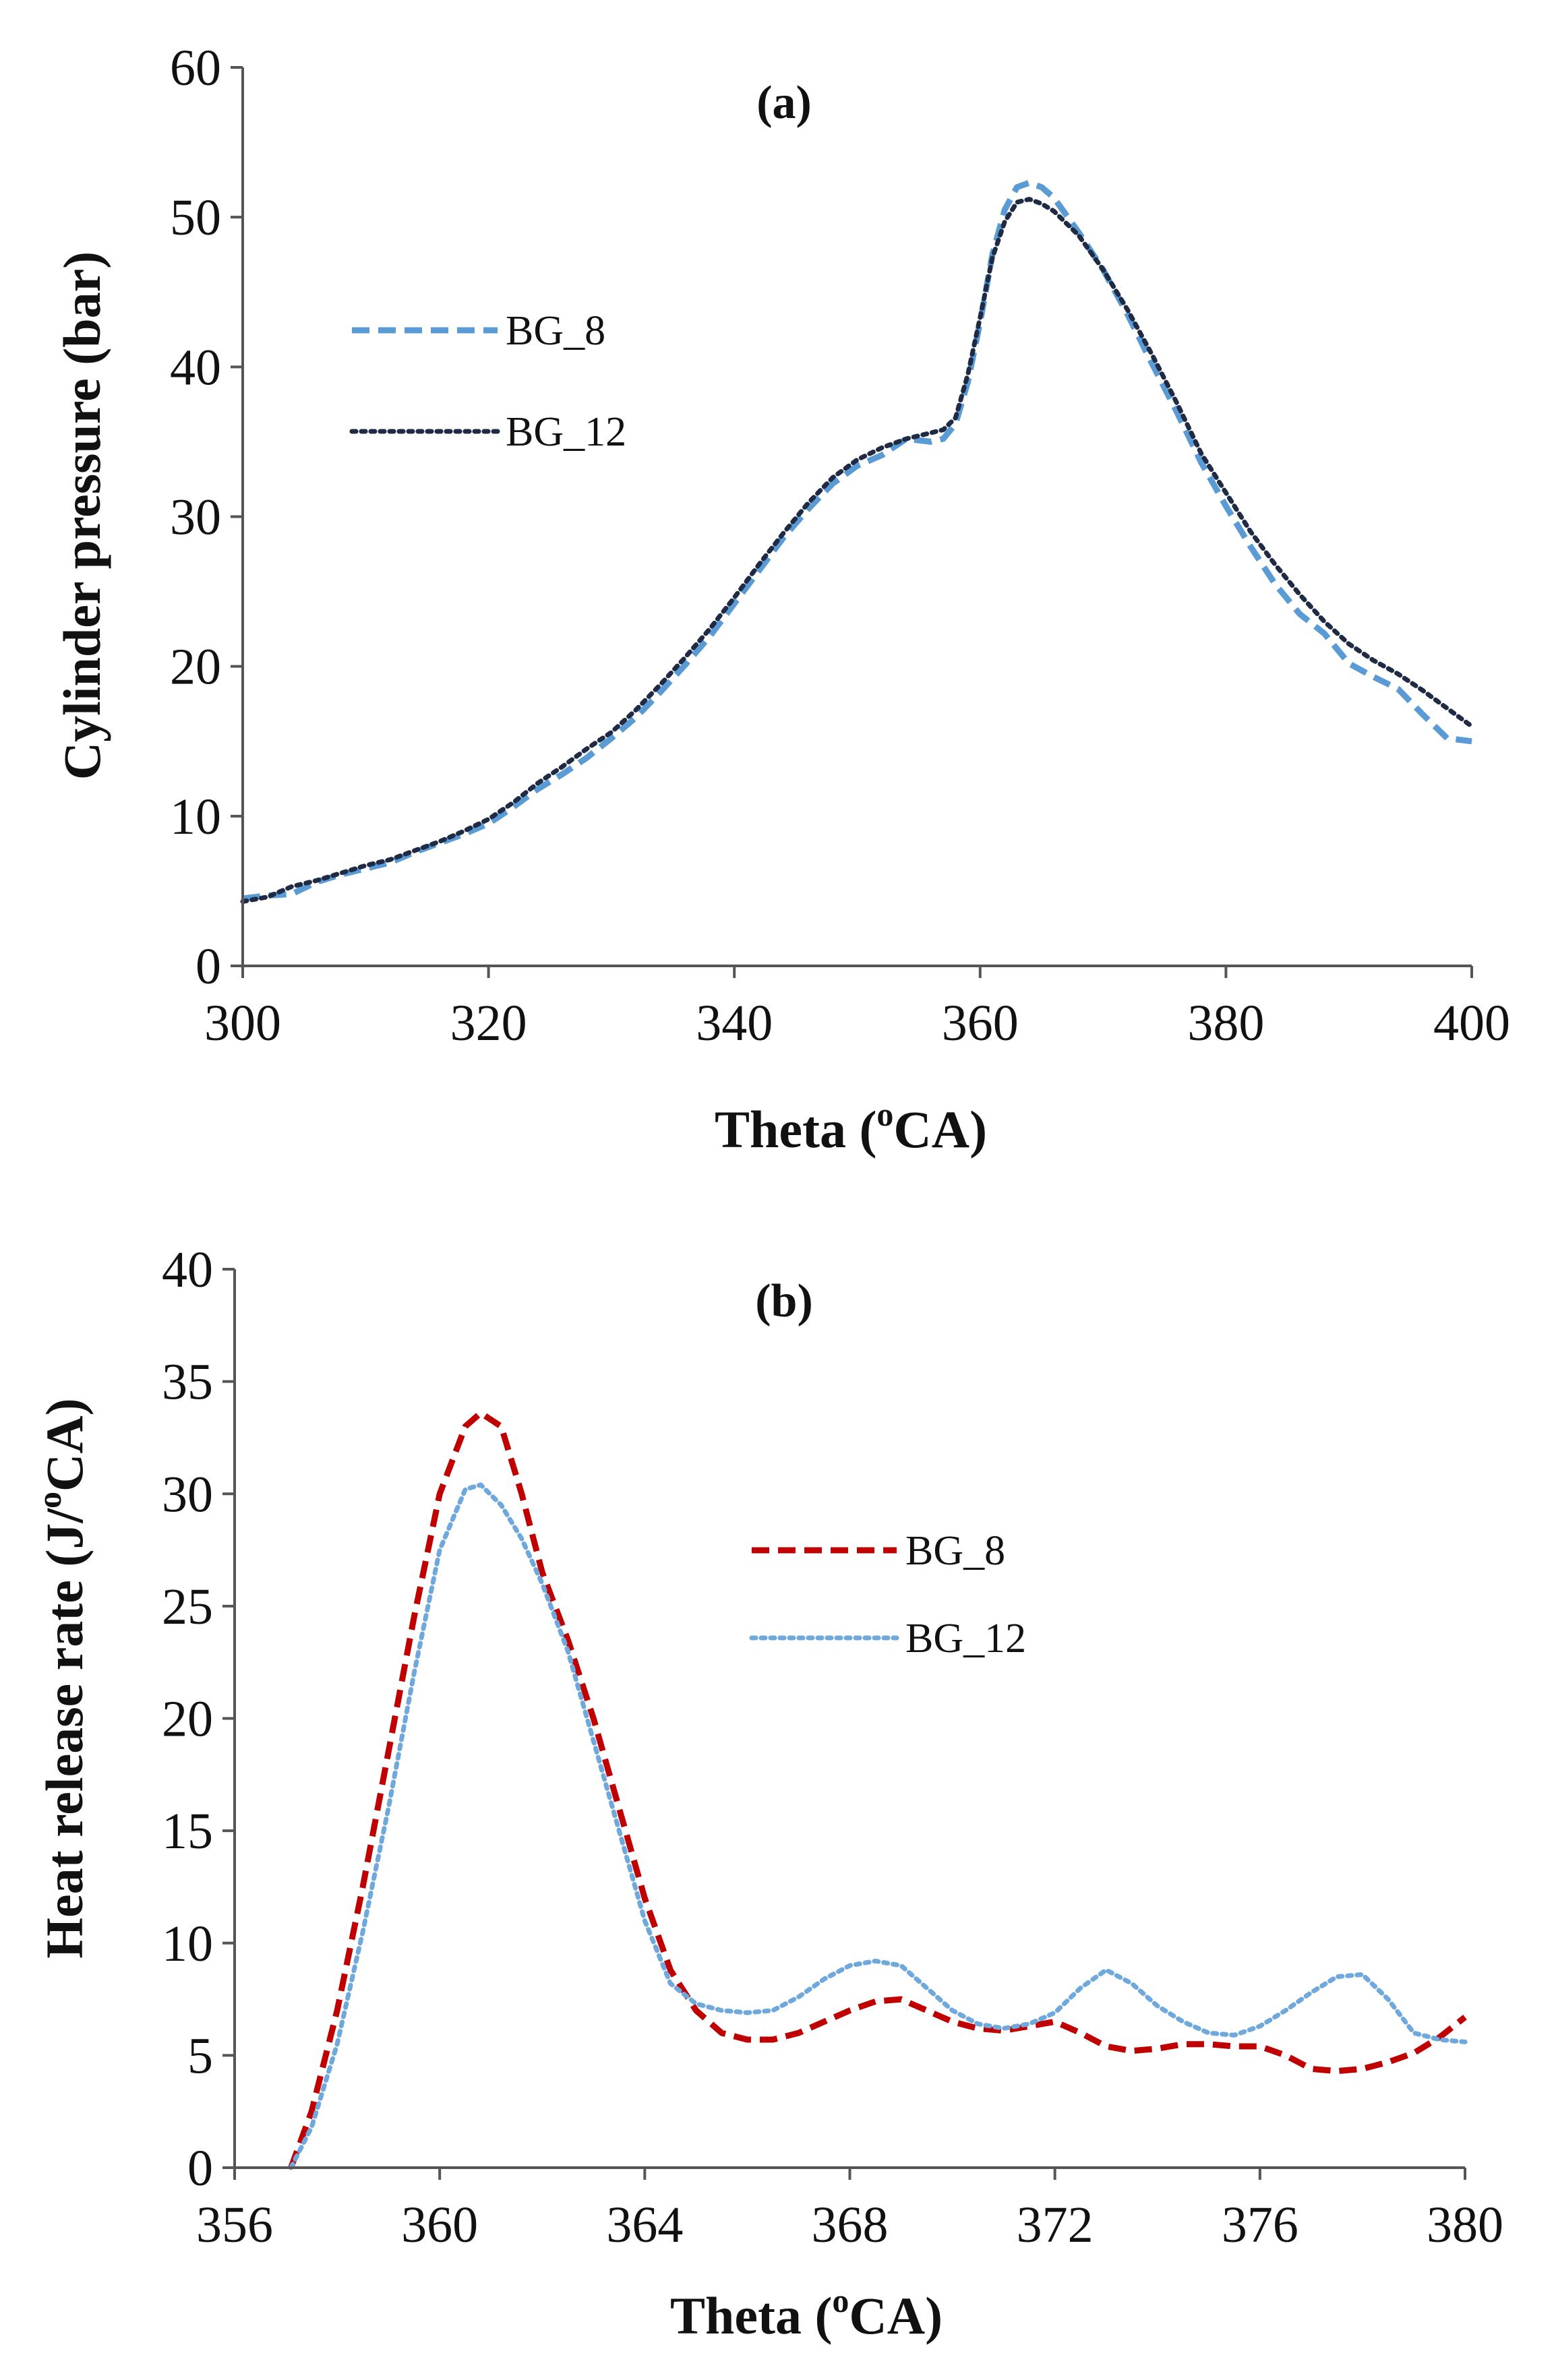 The image size is (1554, 2380). I want to click on panel-b-y-tick-label: 0, so click(200, 2168).